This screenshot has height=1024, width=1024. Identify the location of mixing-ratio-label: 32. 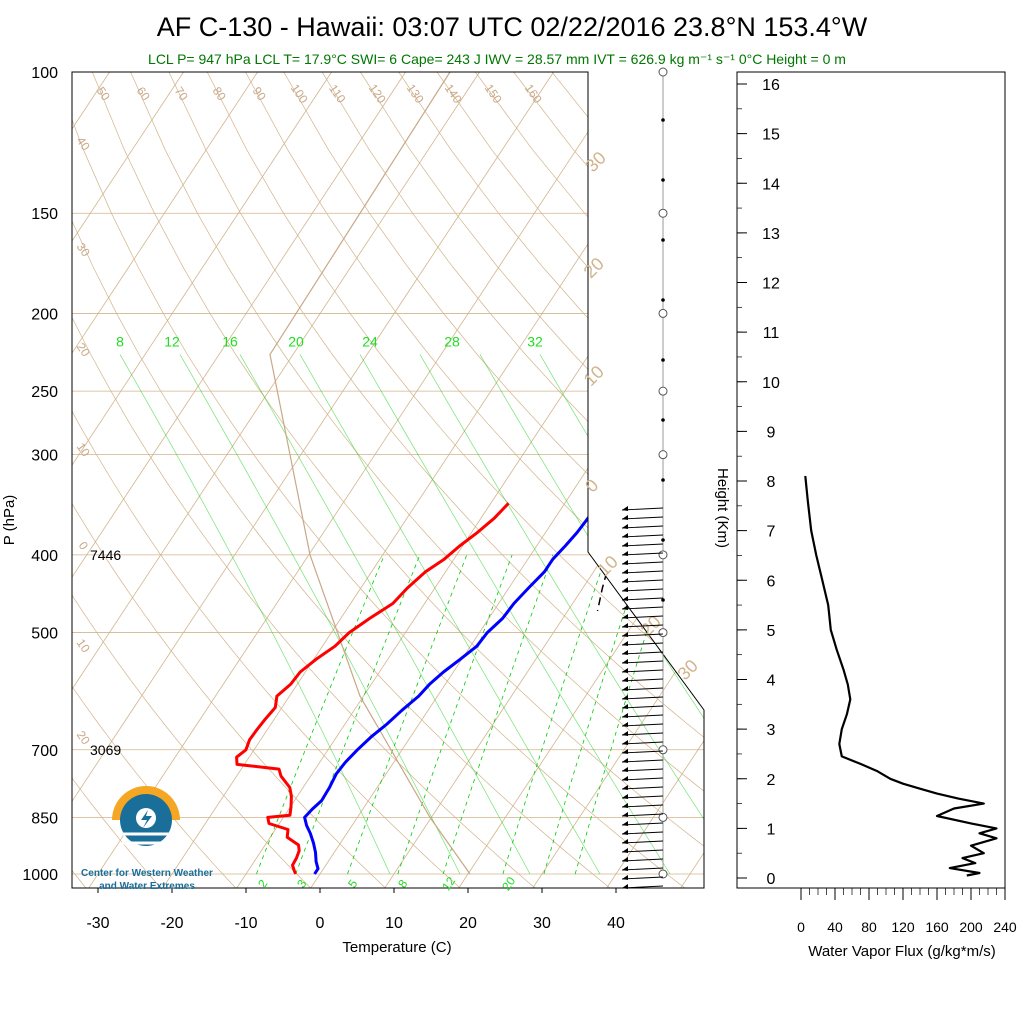
(535, 341).